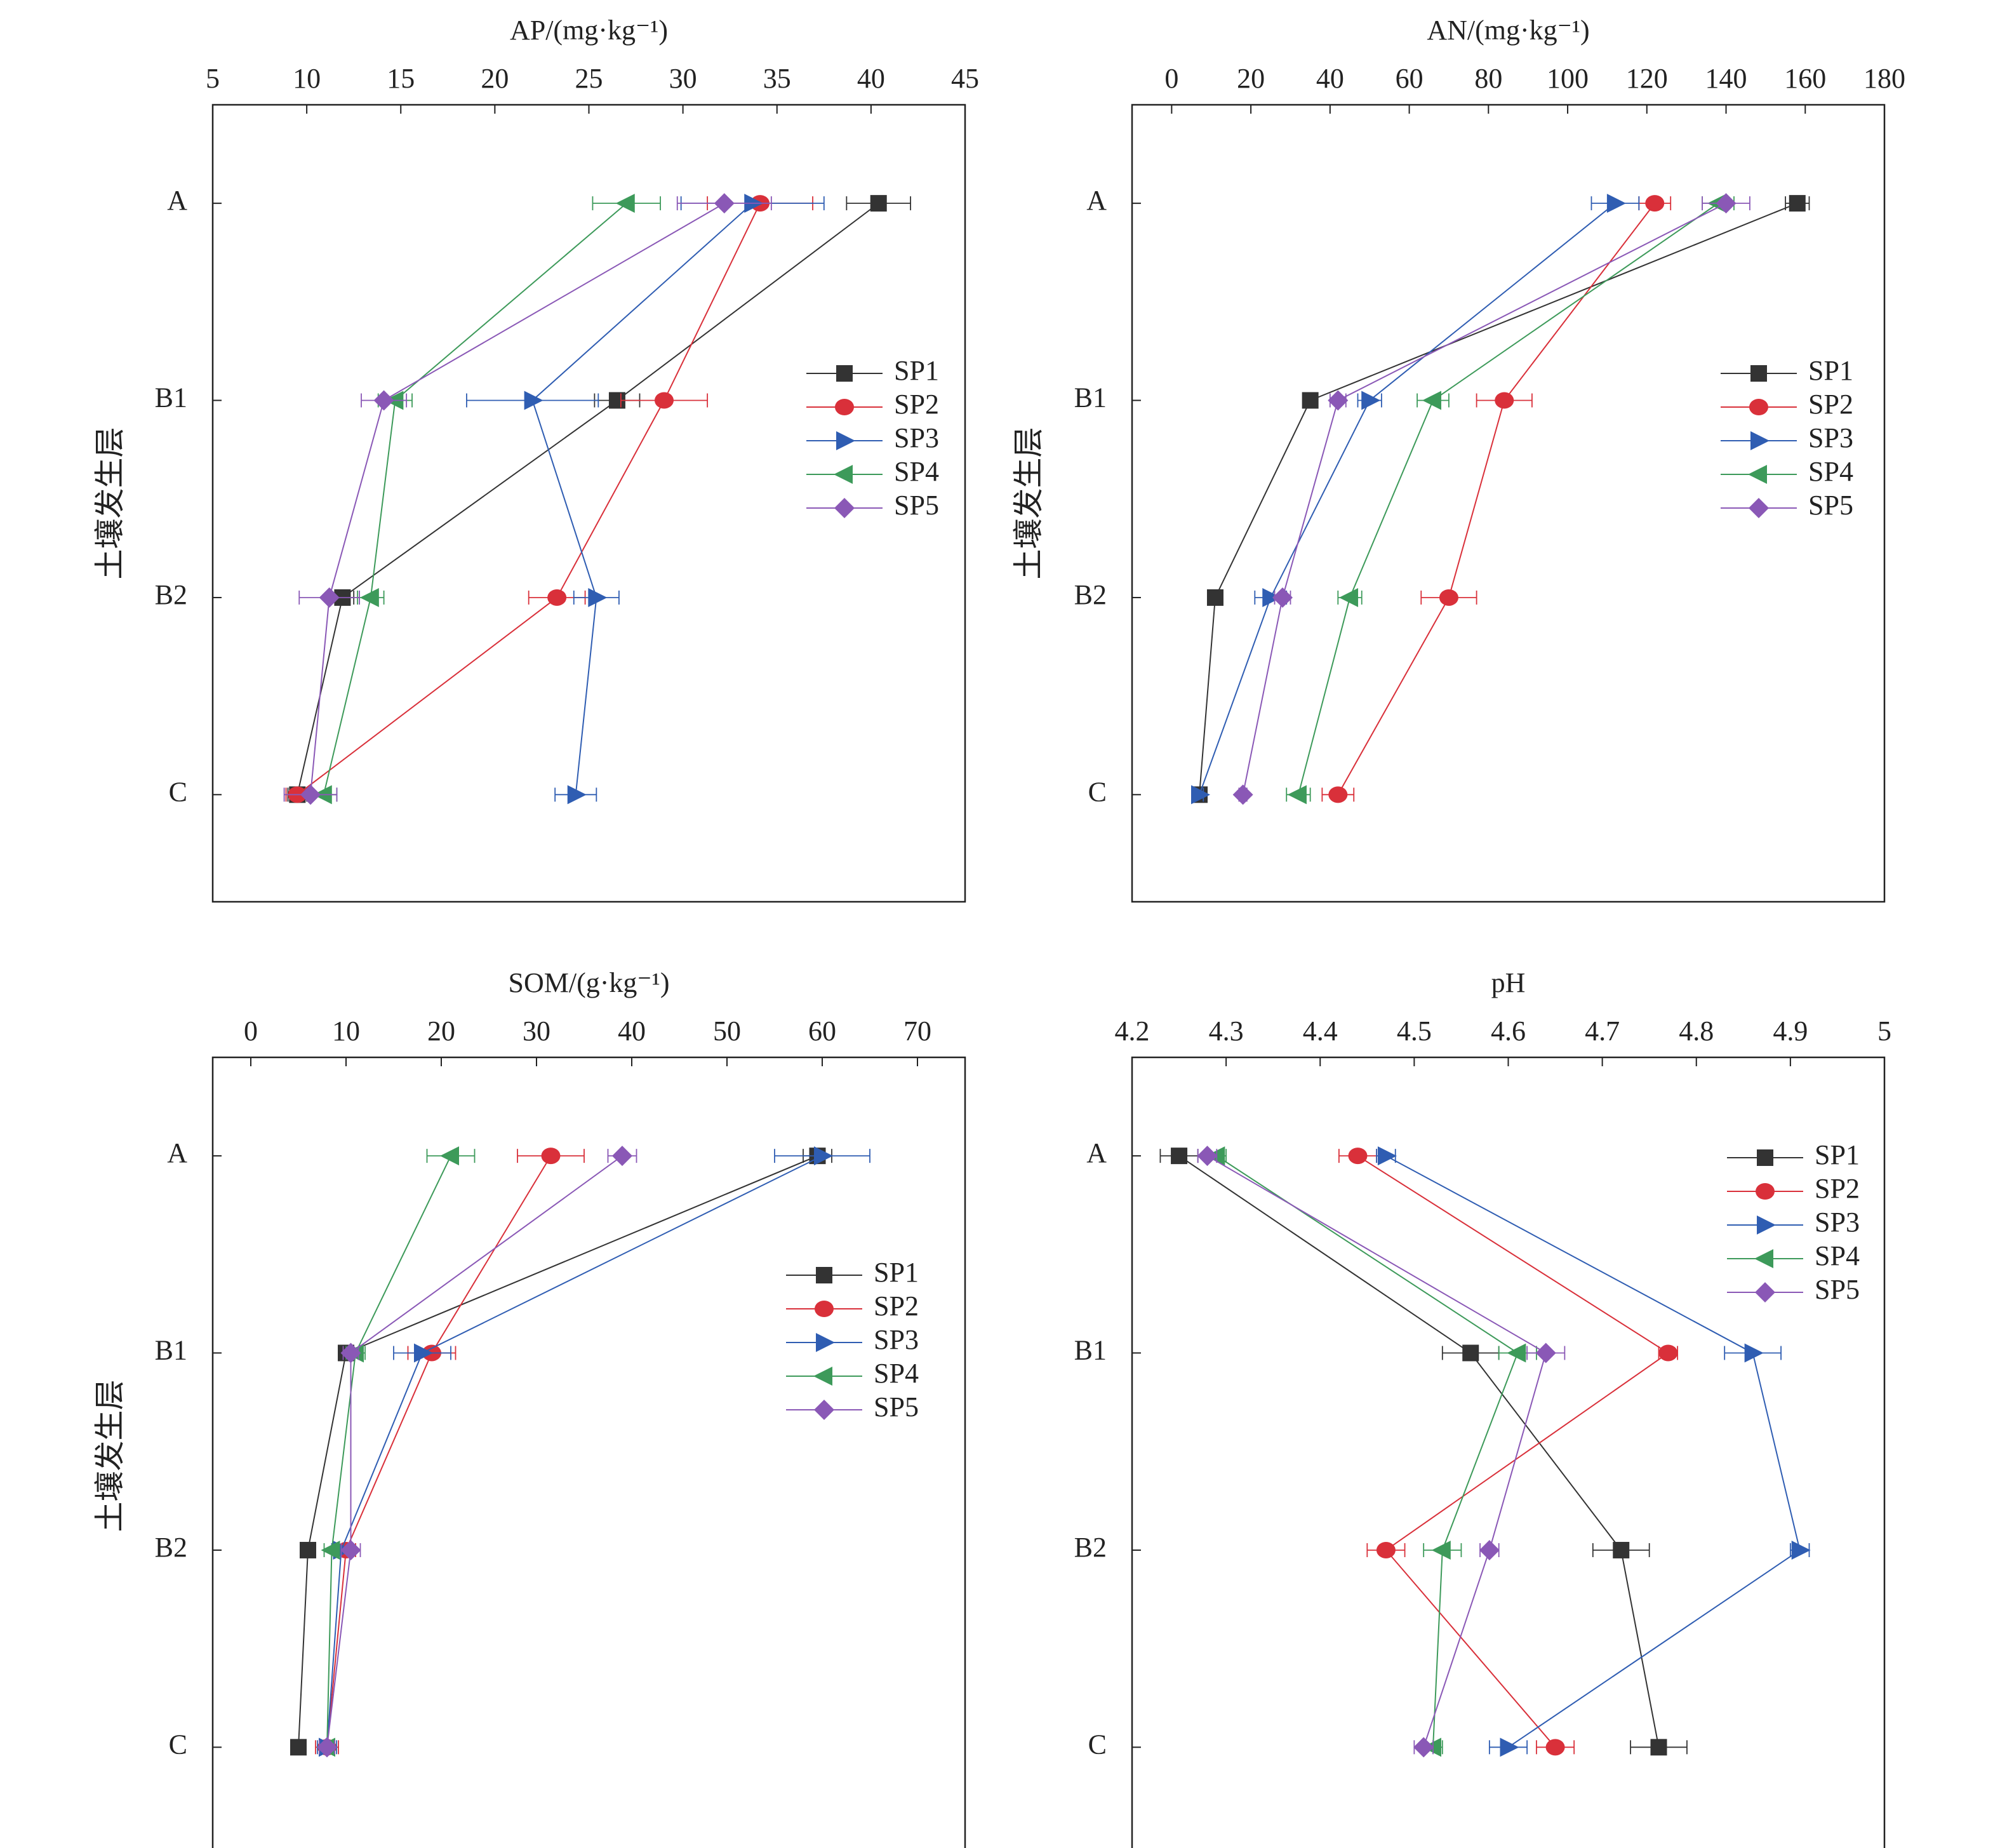 This screenshot has width=2000, height=1848. I want to click on y-tick-label: C, so click(1097, 1744).